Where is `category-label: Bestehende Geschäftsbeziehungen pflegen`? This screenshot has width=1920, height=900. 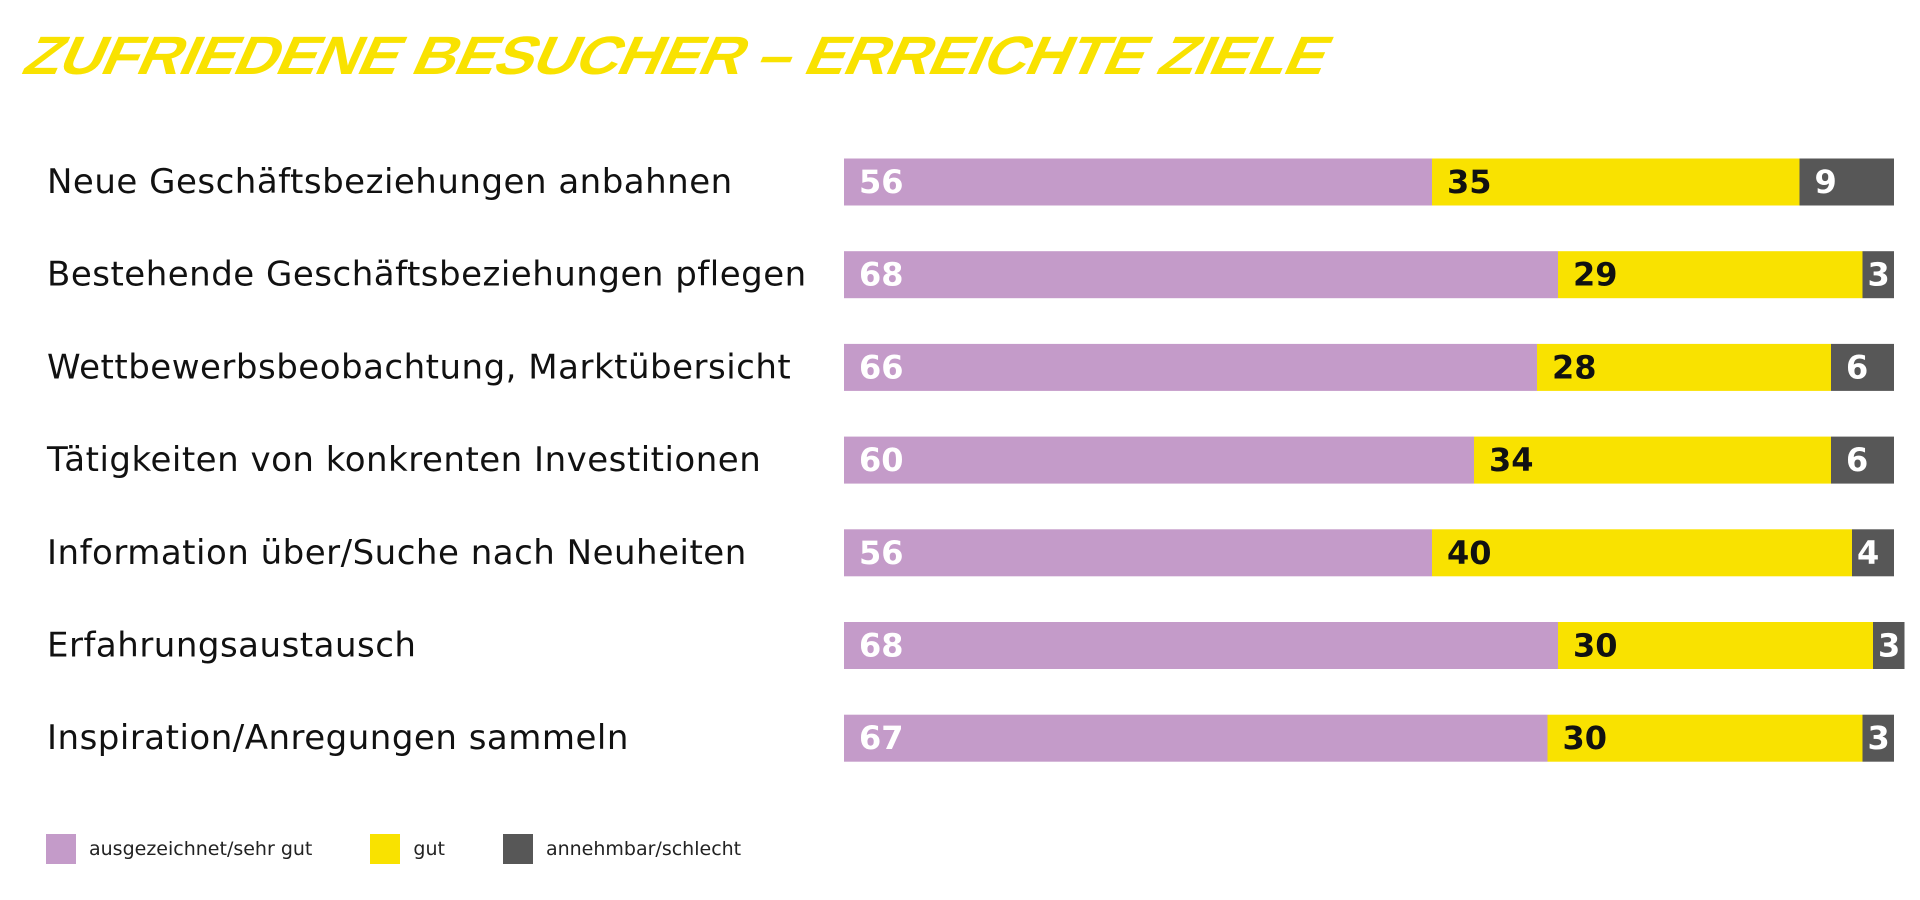
category-label: Bestehende Geschäftsbeziehungen pflegen is located at coordinates (427, 275).